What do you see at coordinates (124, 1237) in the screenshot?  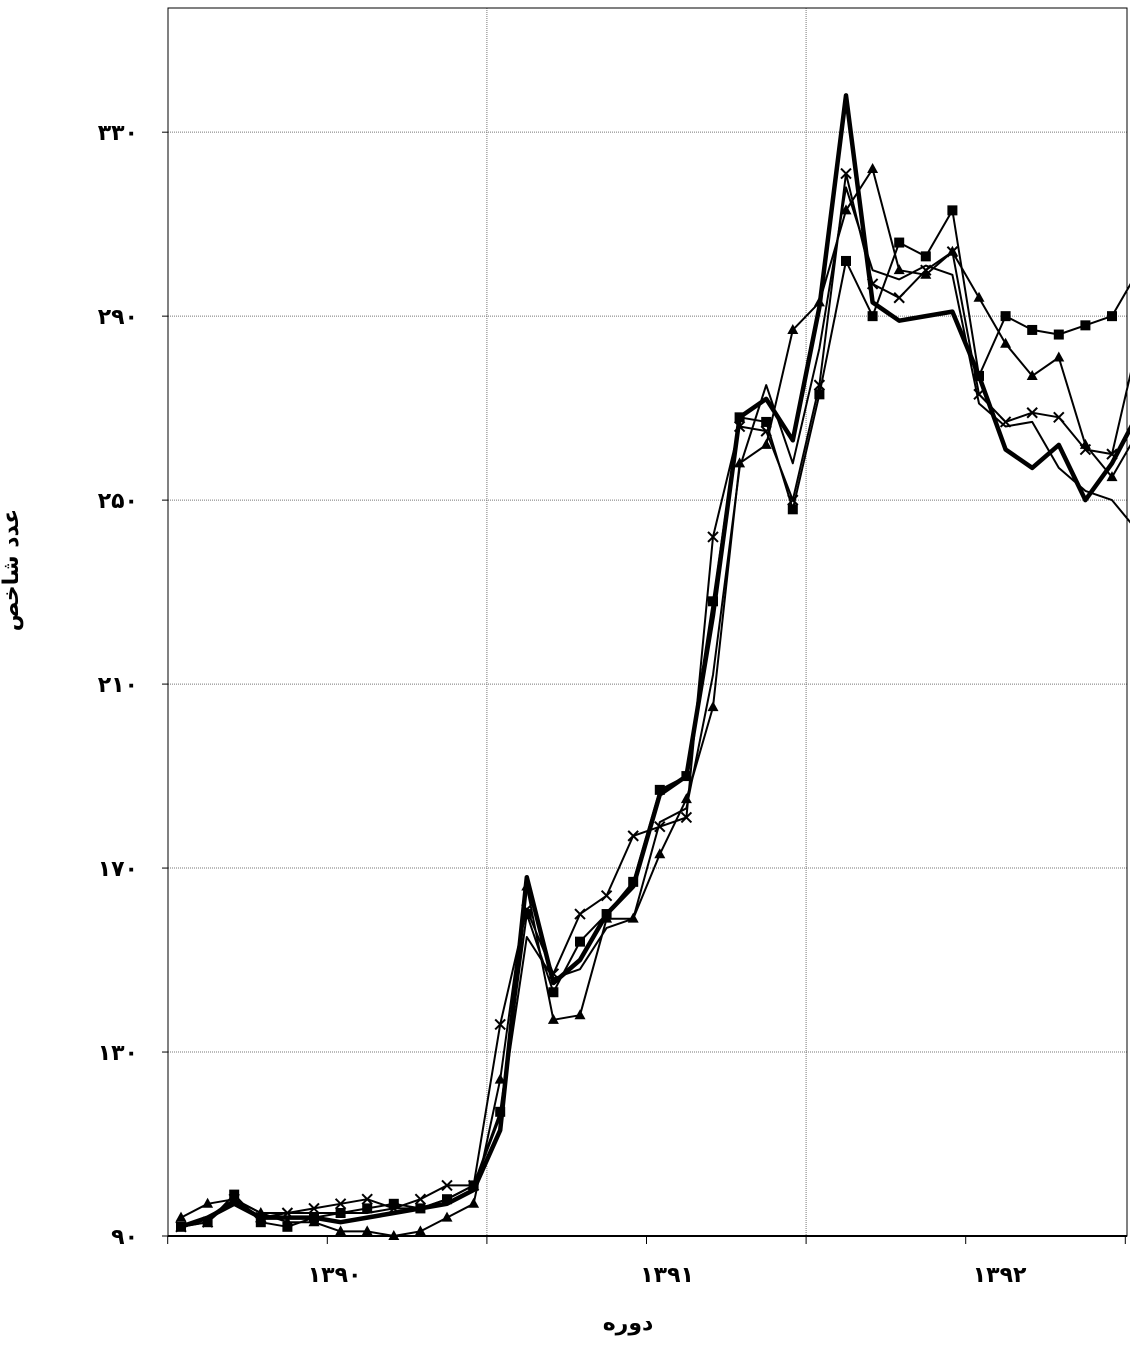 I see `ytick-label: ۹۰` at bounding box center [124, 1237].